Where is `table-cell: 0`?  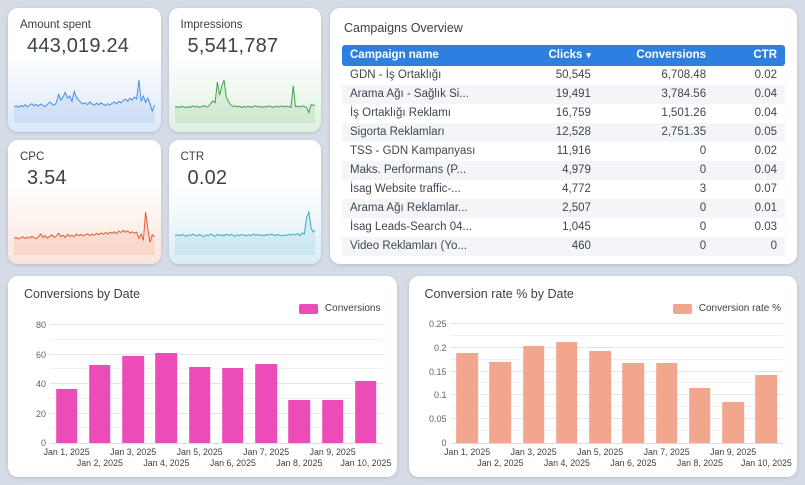
table-cell: 0 is located at coordinates (703, 170).